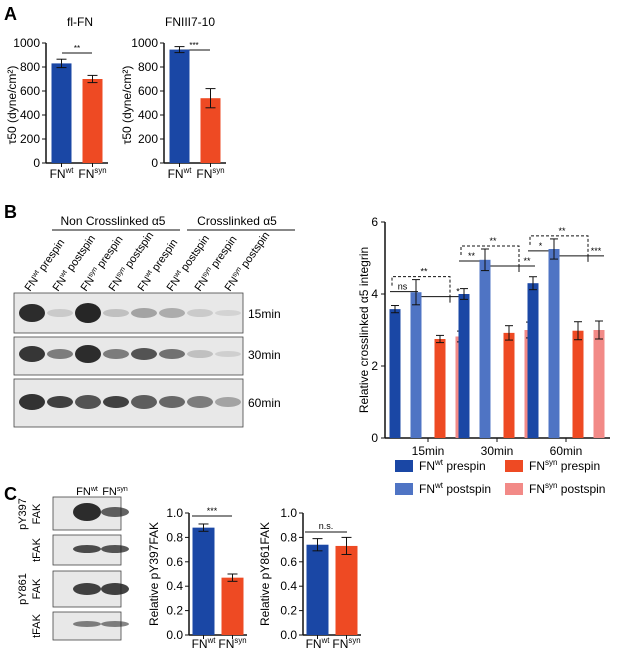 Image resolution: width=617 pixels, height=651 pixels. I want to click on sig-label: ***, so click(596, 251).